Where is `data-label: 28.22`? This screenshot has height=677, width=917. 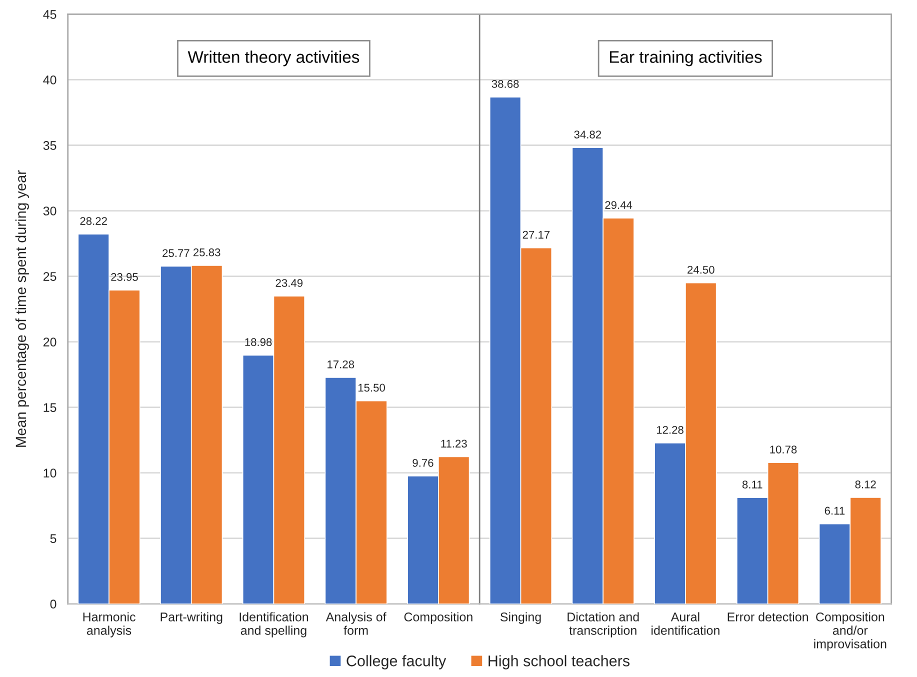 data-label: 28.22 is located at coordinates (93, 221).